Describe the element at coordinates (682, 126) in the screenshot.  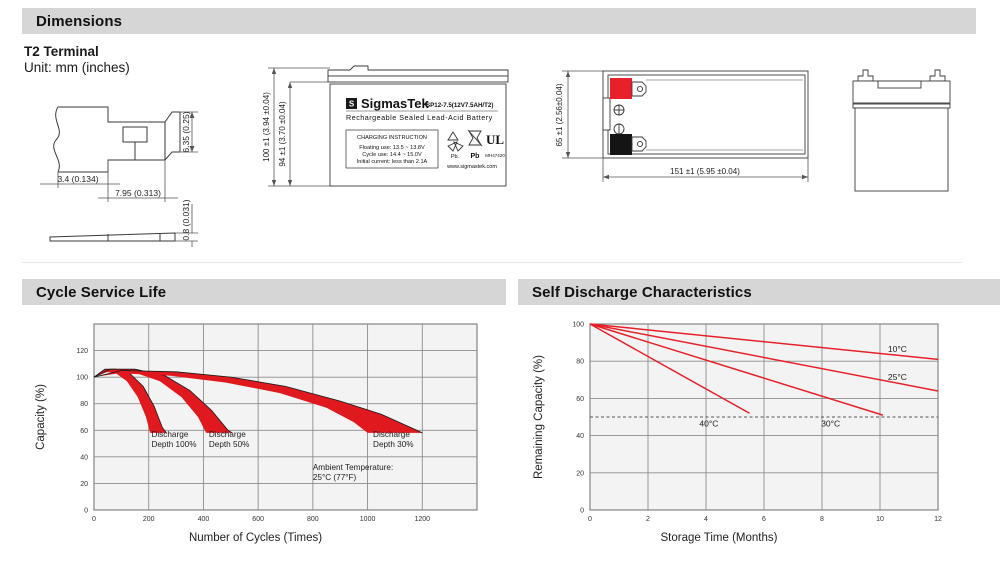
I see `battery-top-view: 65 ±1 (2.56±0.04) 151 ±1 (5.95 ±0.04)` at that location.